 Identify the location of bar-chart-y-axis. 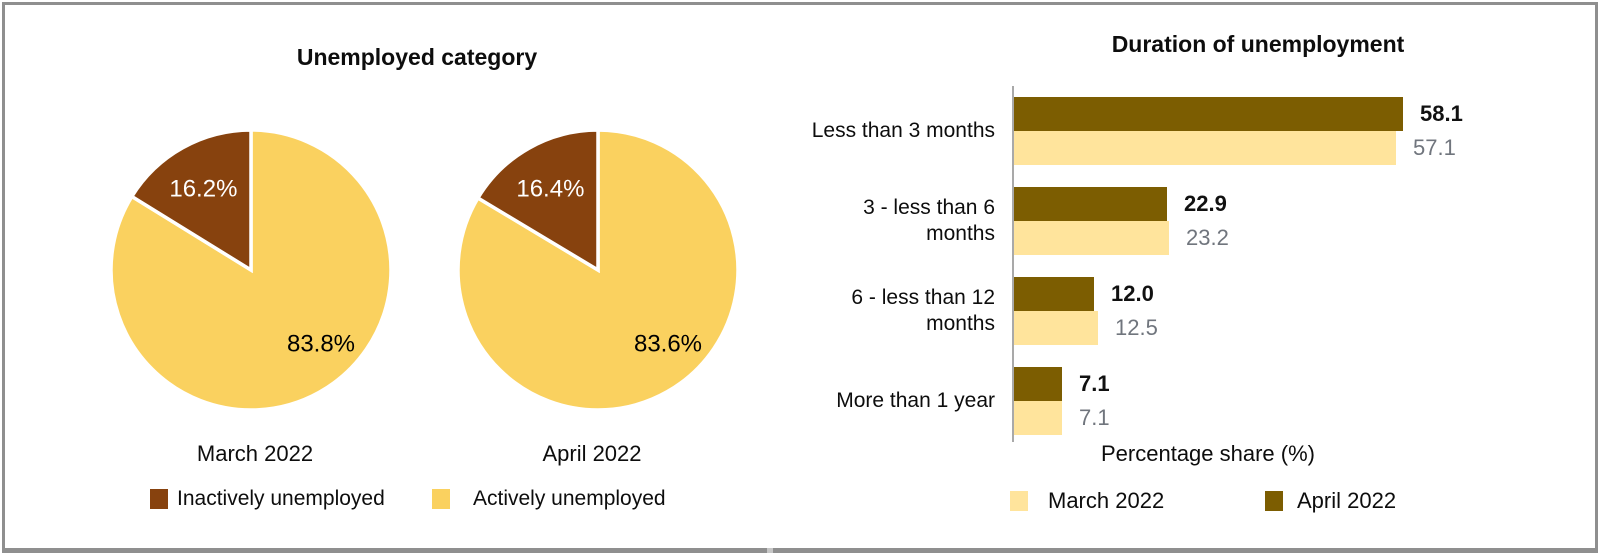
(1013, 264).